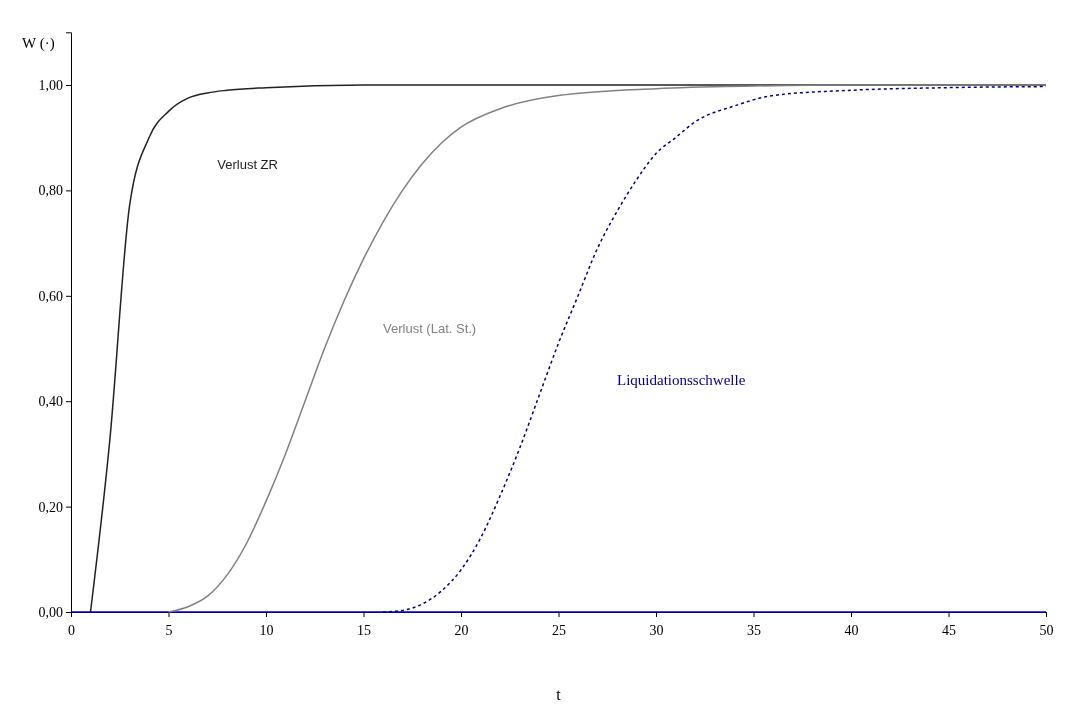  What do you see at coordinates (656, 631) in the screenshot?
I see `x-tick-label: 30` at bounding box center [656, 631].